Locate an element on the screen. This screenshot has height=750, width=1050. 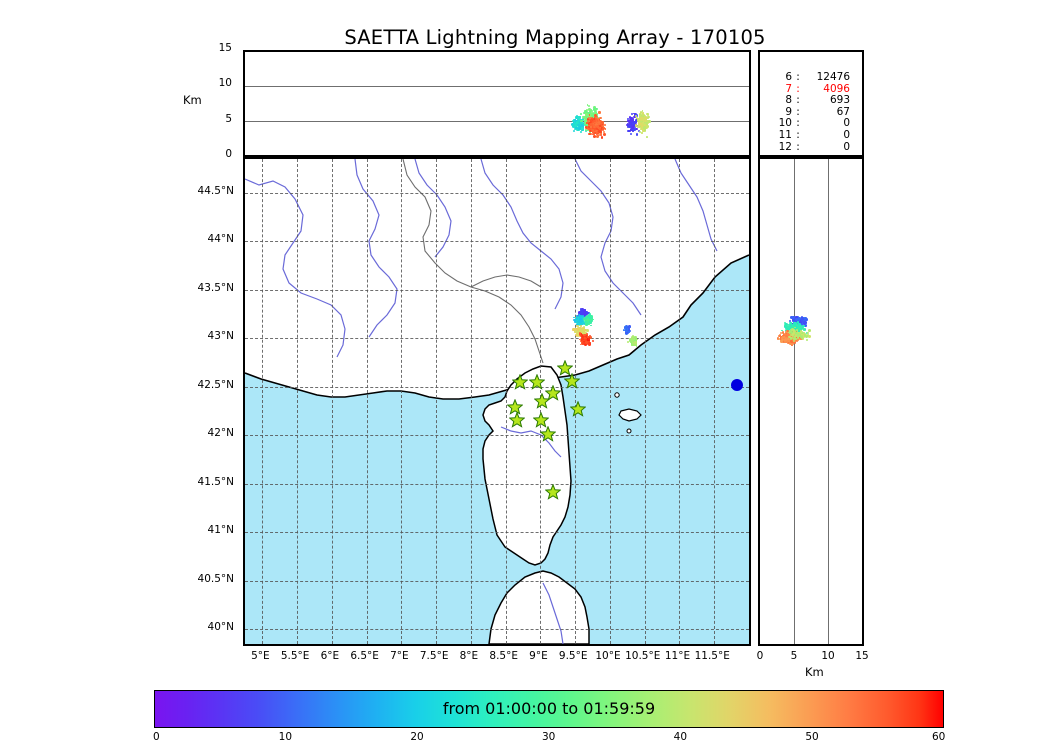
blue-dot-marker is located at coordinates (737, 385).